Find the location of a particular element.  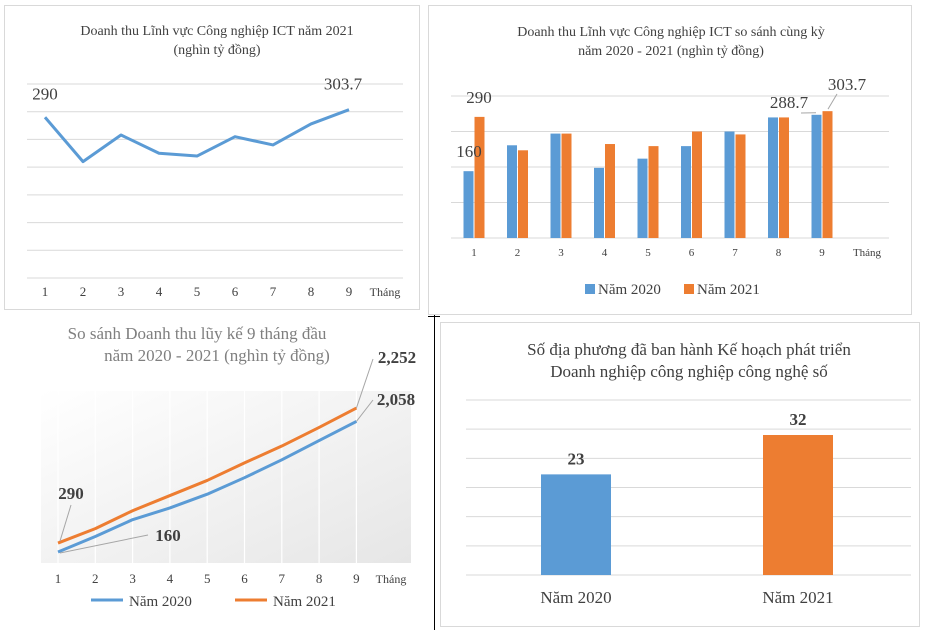

data-label-2021-last: 2,252 is located at coordinates (397, 357).